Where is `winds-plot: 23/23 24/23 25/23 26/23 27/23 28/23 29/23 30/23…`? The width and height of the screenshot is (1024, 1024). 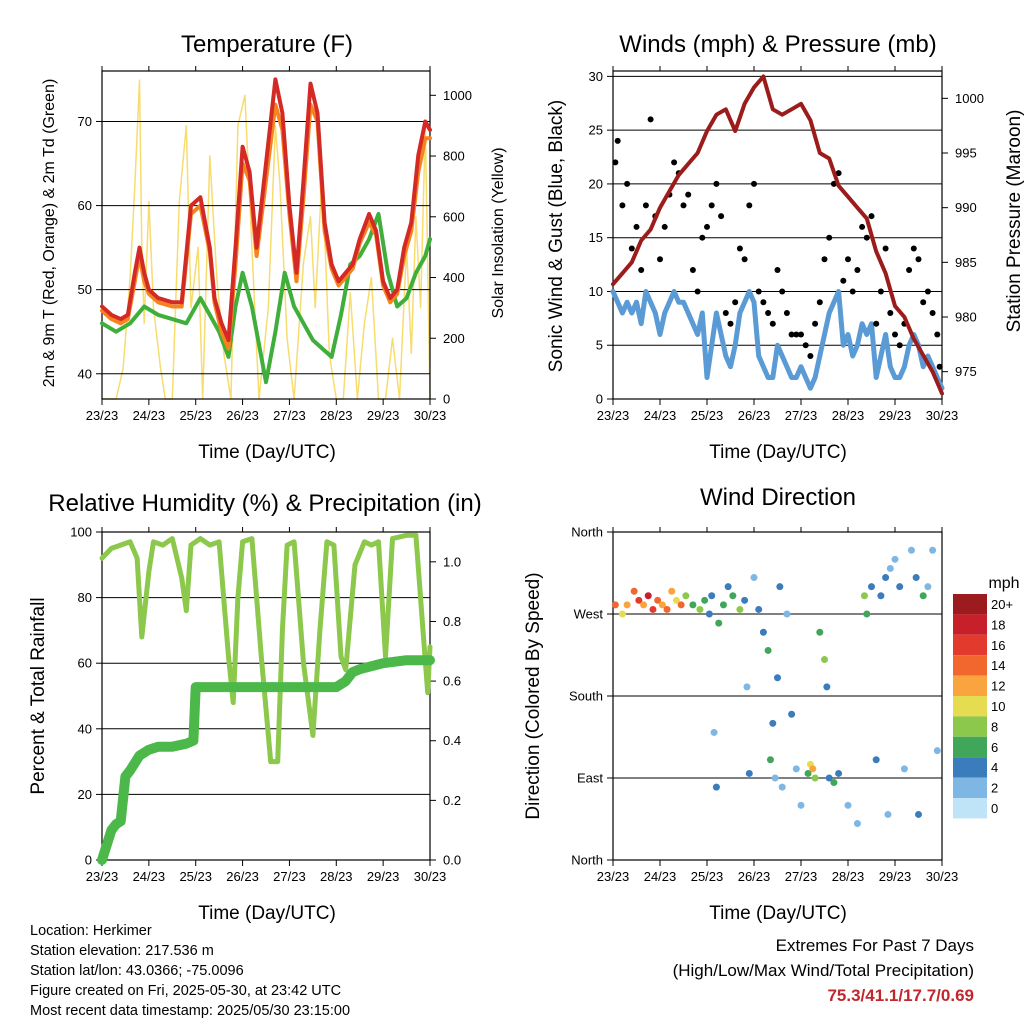
winds-plot: 23/23 24/23 25/23 26/23 27/23 28/23 29/23 30/23… is located at coordinates (786, 244).